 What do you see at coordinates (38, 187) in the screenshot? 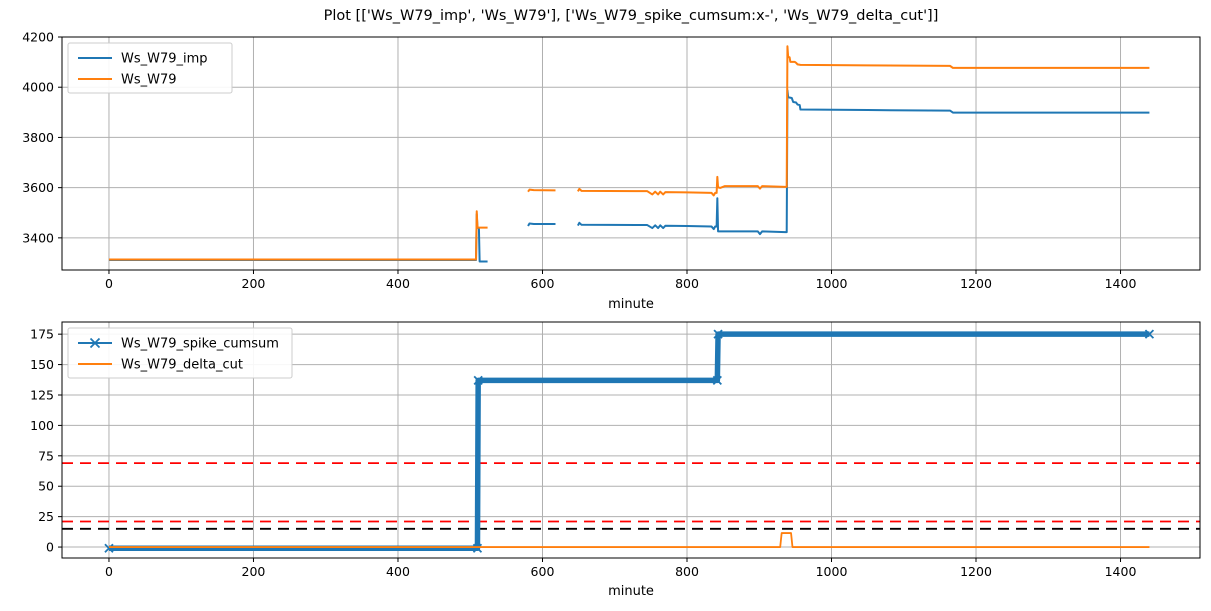
I see `y-tick-label: 3600` at bounding box center [38, 187].